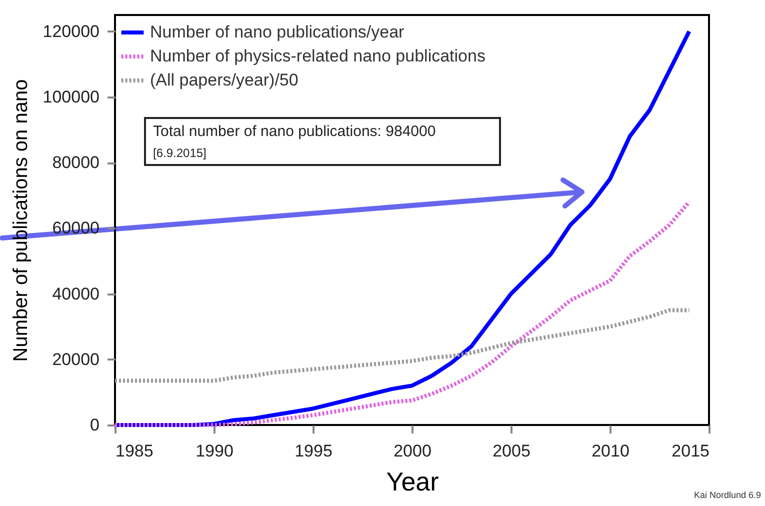 The image size is (765, 506). What do you see at coordinates (691, 451) in the screenshot?
I see `x-tick-label: 2015` at bounding box center [691, 451].